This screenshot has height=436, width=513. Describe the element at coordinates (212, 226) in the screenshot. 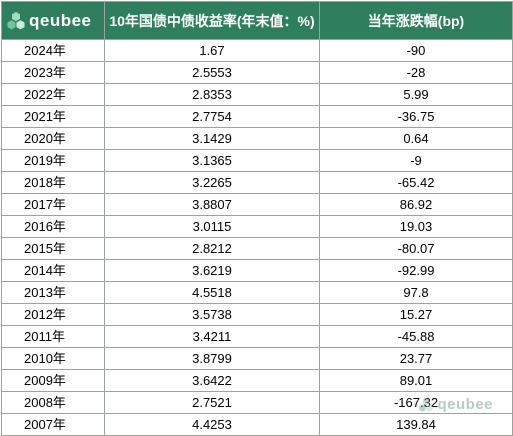

I see `yield-cell: 3.0115` at that location.